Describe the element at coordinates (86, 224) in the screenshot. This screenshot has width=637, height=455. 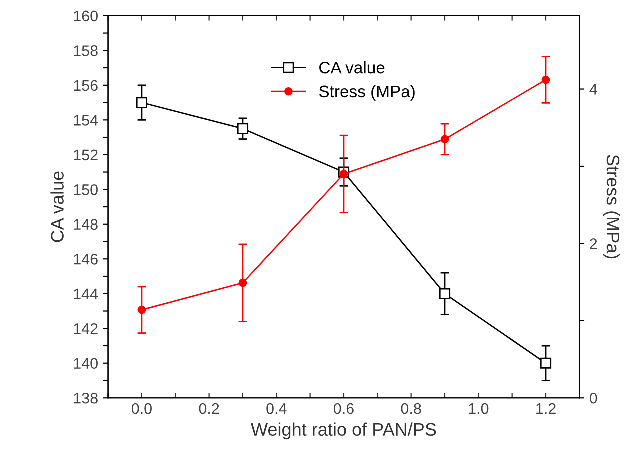
I see `y-tick-label: 148` at that location.